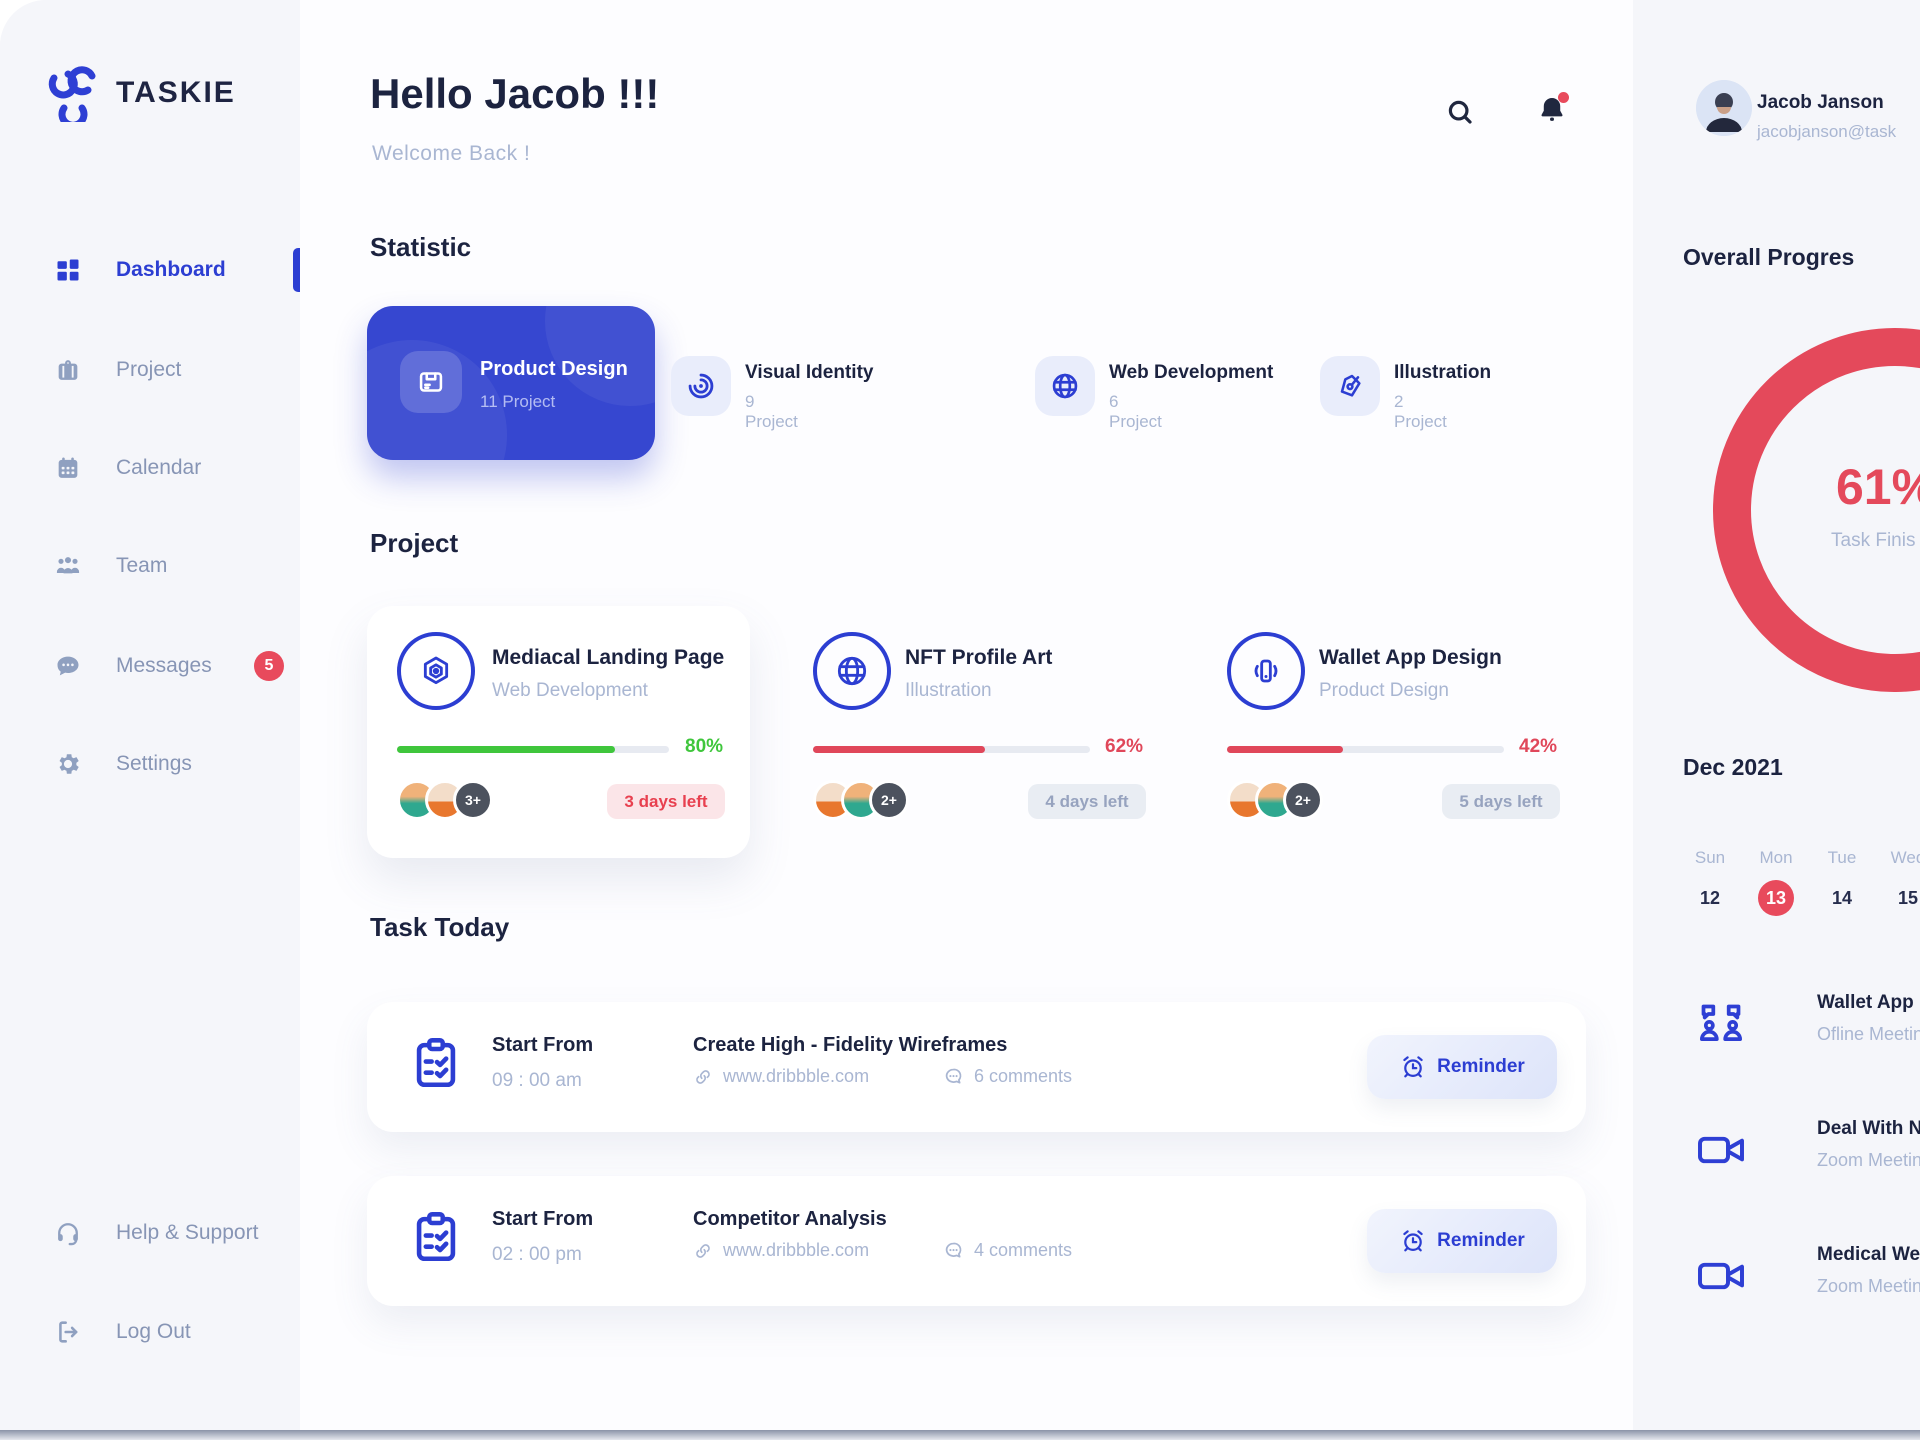  Describe the element at coordinates (1384, 690) in the screenshot. I see `project-category: Product Design` at that location.